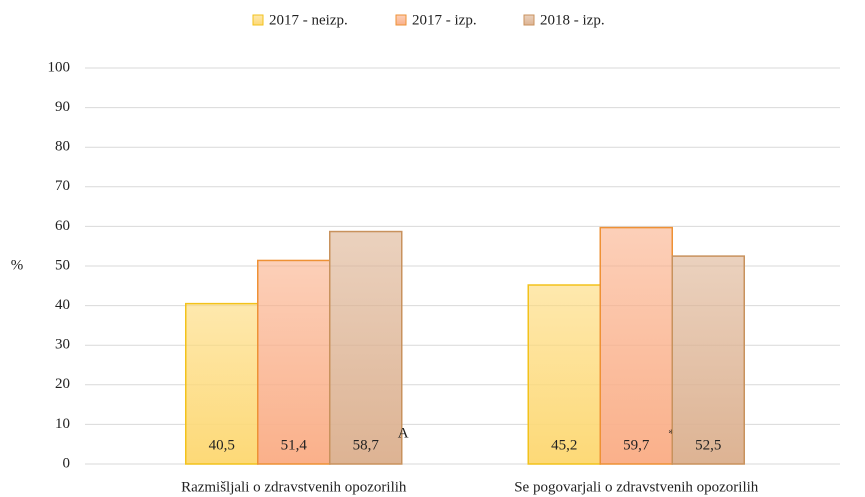 The image size is (865, 497). What do you see at coordinates (67, 463) in the screenshot?
I see `y-tick-label: 0` at bounding box center [67, 463].